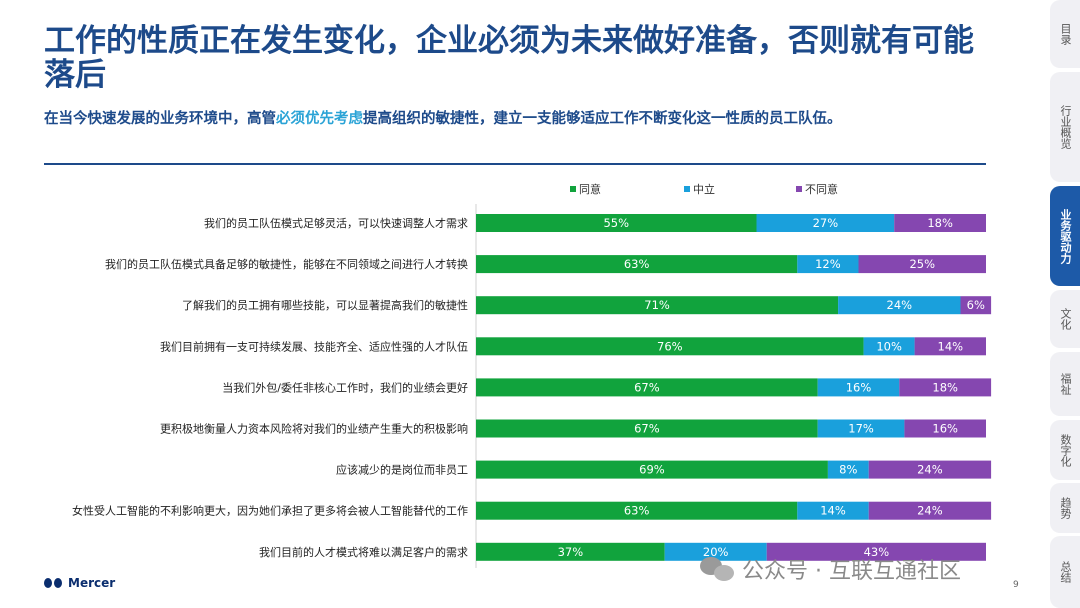 This screenshot has width=1080, height=608. I want to click on data-label-1-6: 8%, so click(848, 470).